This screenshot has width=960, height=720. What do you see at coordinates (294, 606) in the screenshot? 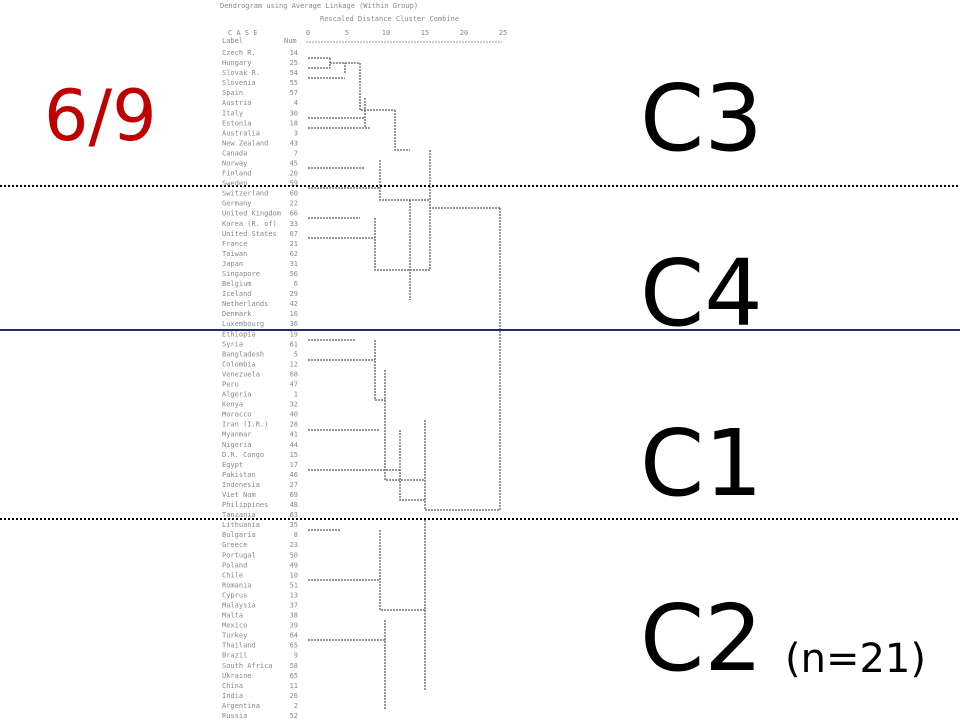
I see `case-num: 37` at bounding box center [294, 606].